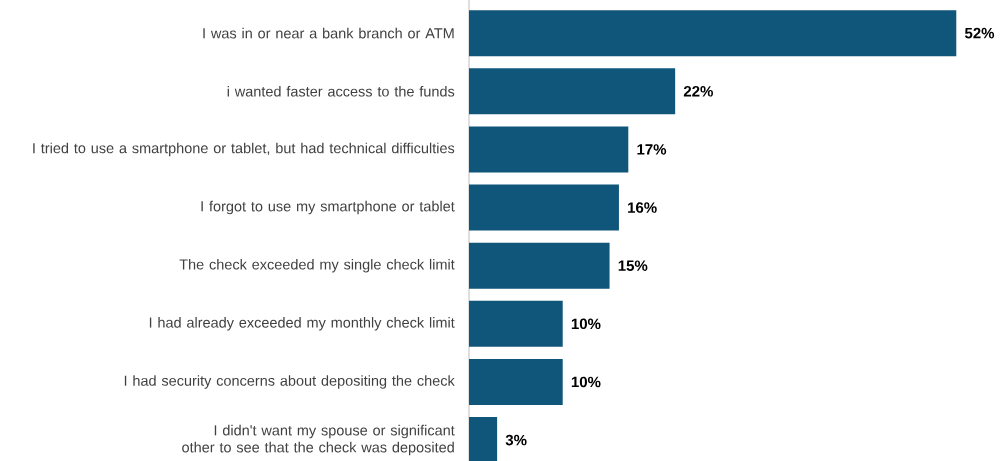  I want to click on data-label: 15%, so click(633, 265).